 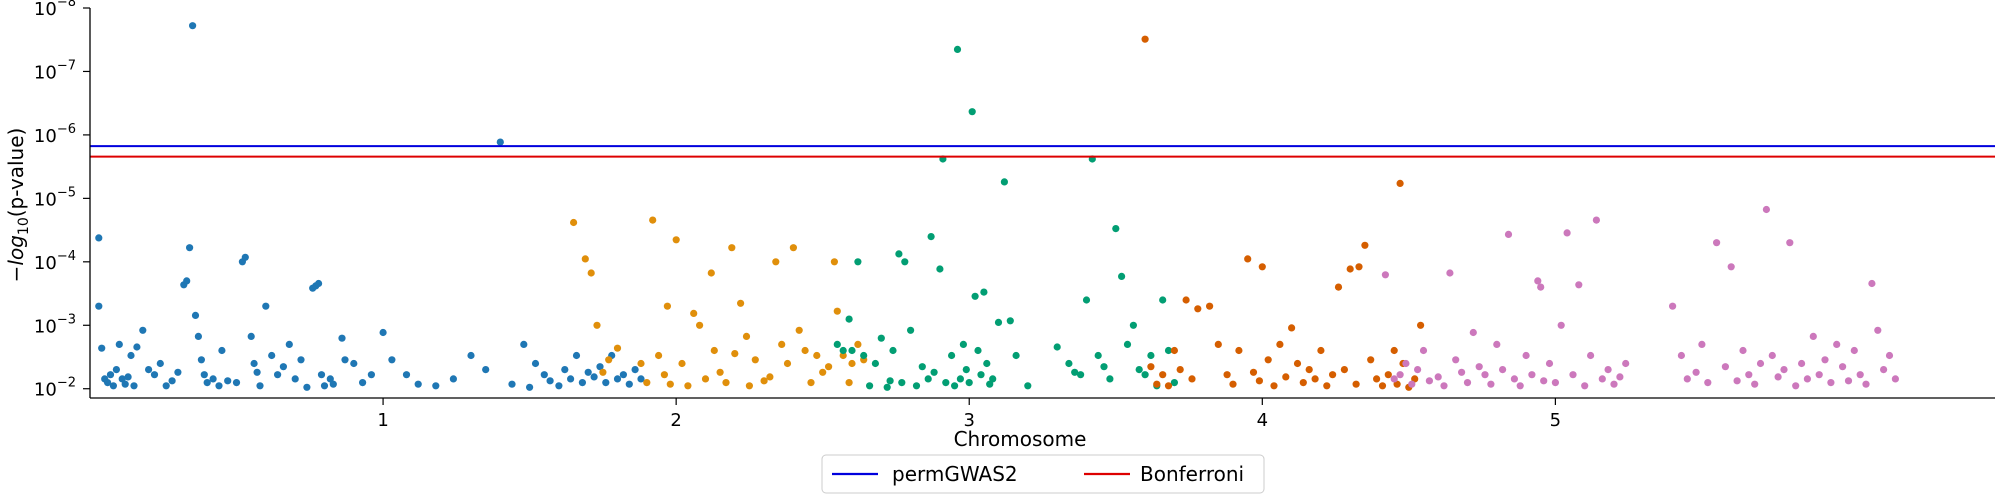 I want to click on x-tick-label: 3, so click(x=969, y=420).